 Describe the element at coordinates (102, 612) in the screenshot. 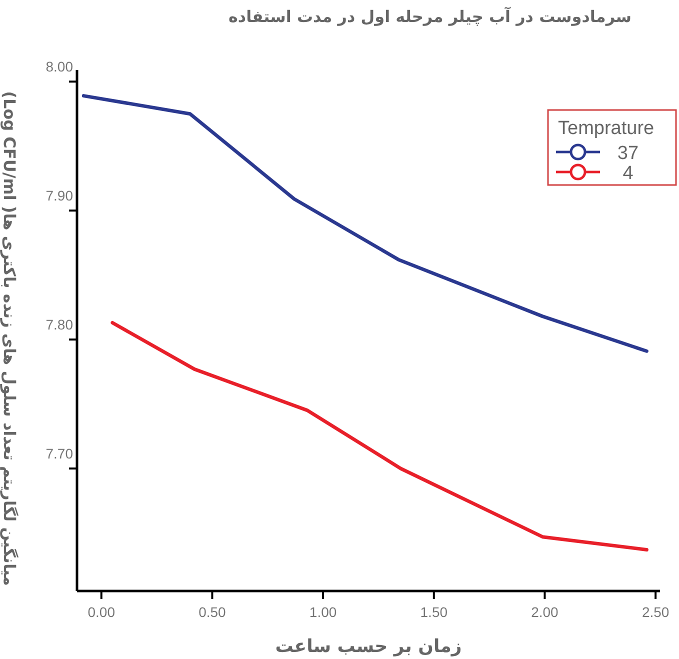

I see `x-tick-label: 0.00` at that location.